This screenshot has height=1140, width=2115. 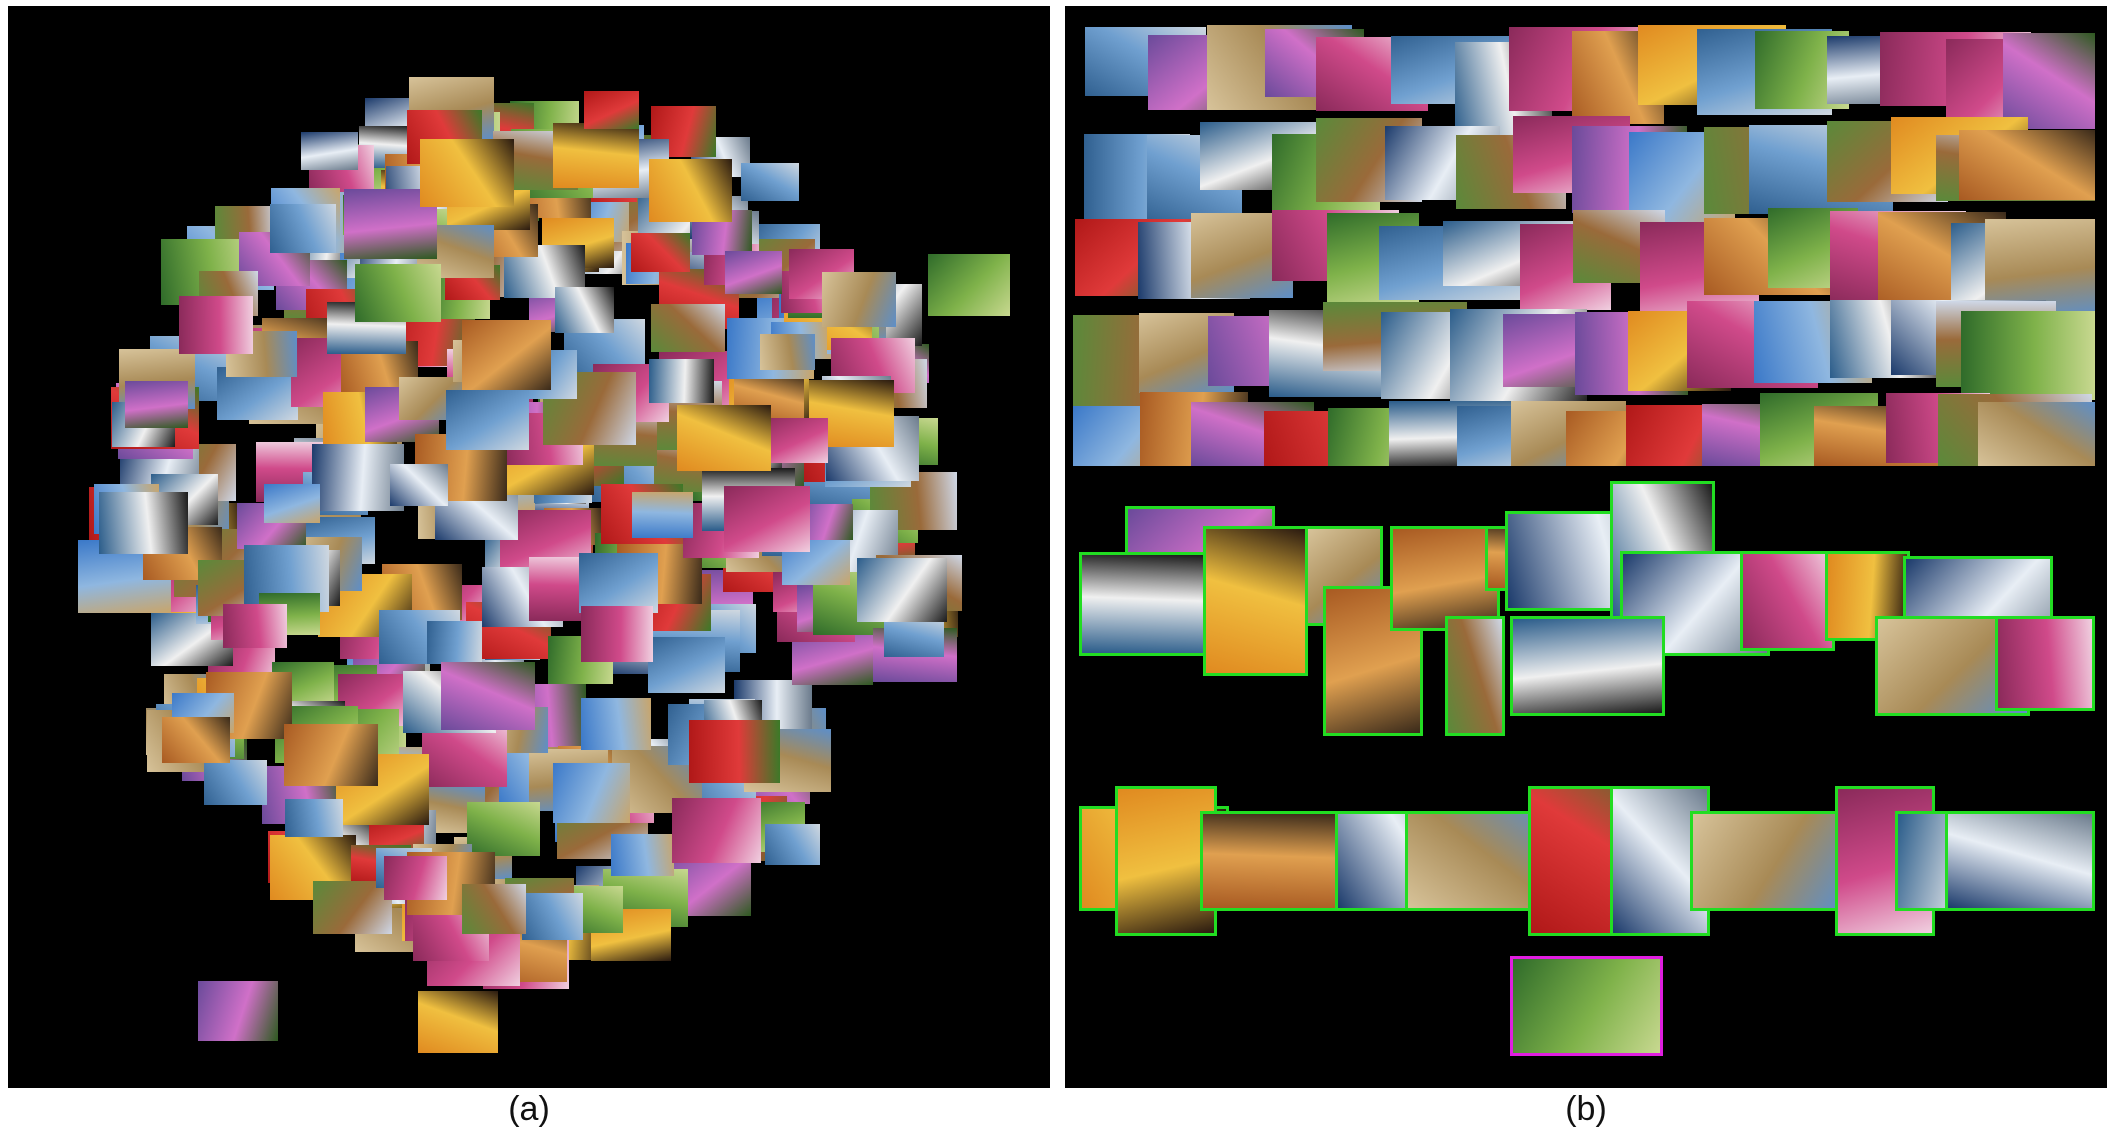 I want to click on focused-photo-thumbnail, so click(x=1586, y=1006).